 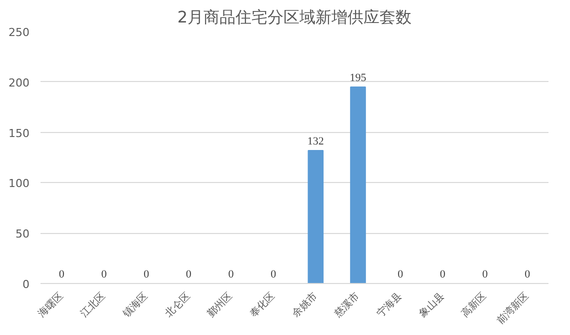 I want to click on data-label: 195, so click(x=358, y=78).